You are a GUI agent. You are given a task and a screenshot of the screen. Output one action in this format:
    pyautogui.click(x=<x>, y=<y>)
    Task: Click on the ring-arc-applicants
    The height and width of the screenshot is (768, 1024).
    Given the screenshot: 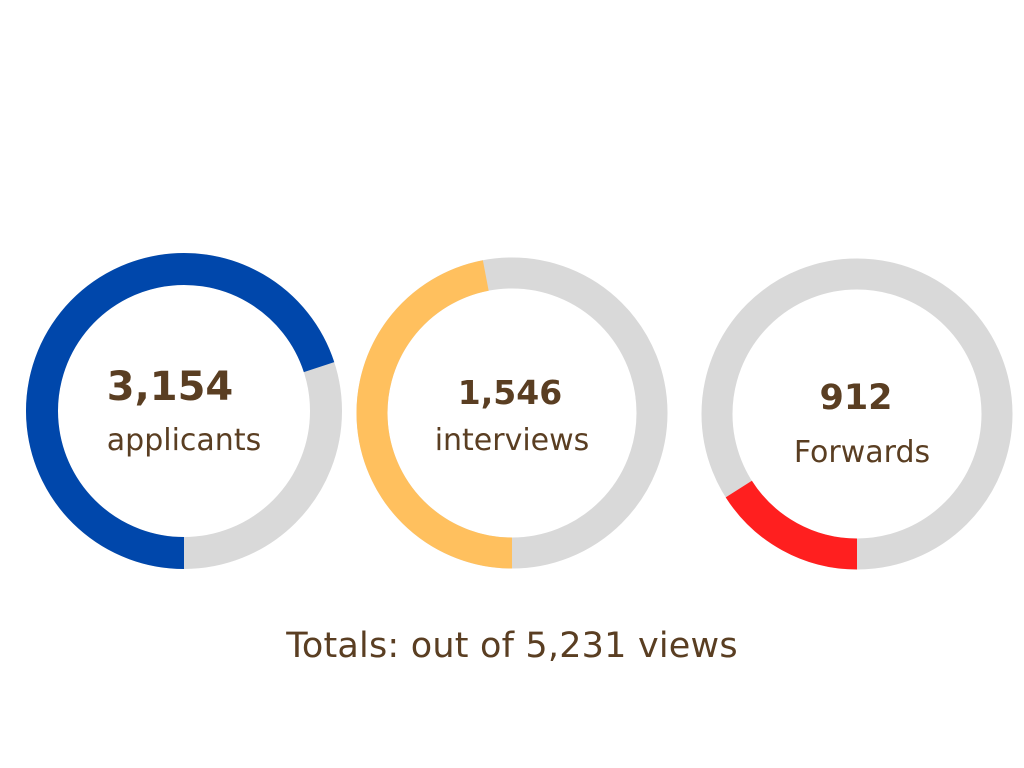 What is the action you would take?
    pyautogui.click(x=180, y=411)
    